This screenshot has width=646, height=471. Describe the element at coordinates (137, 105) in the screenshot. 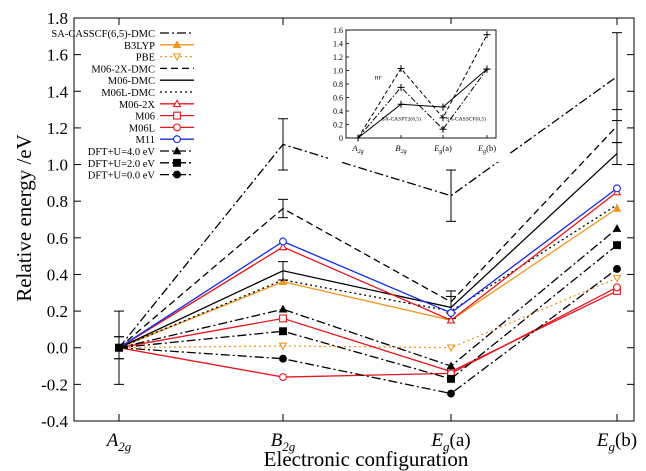

I see `legend-label: M06-2X` at that location.